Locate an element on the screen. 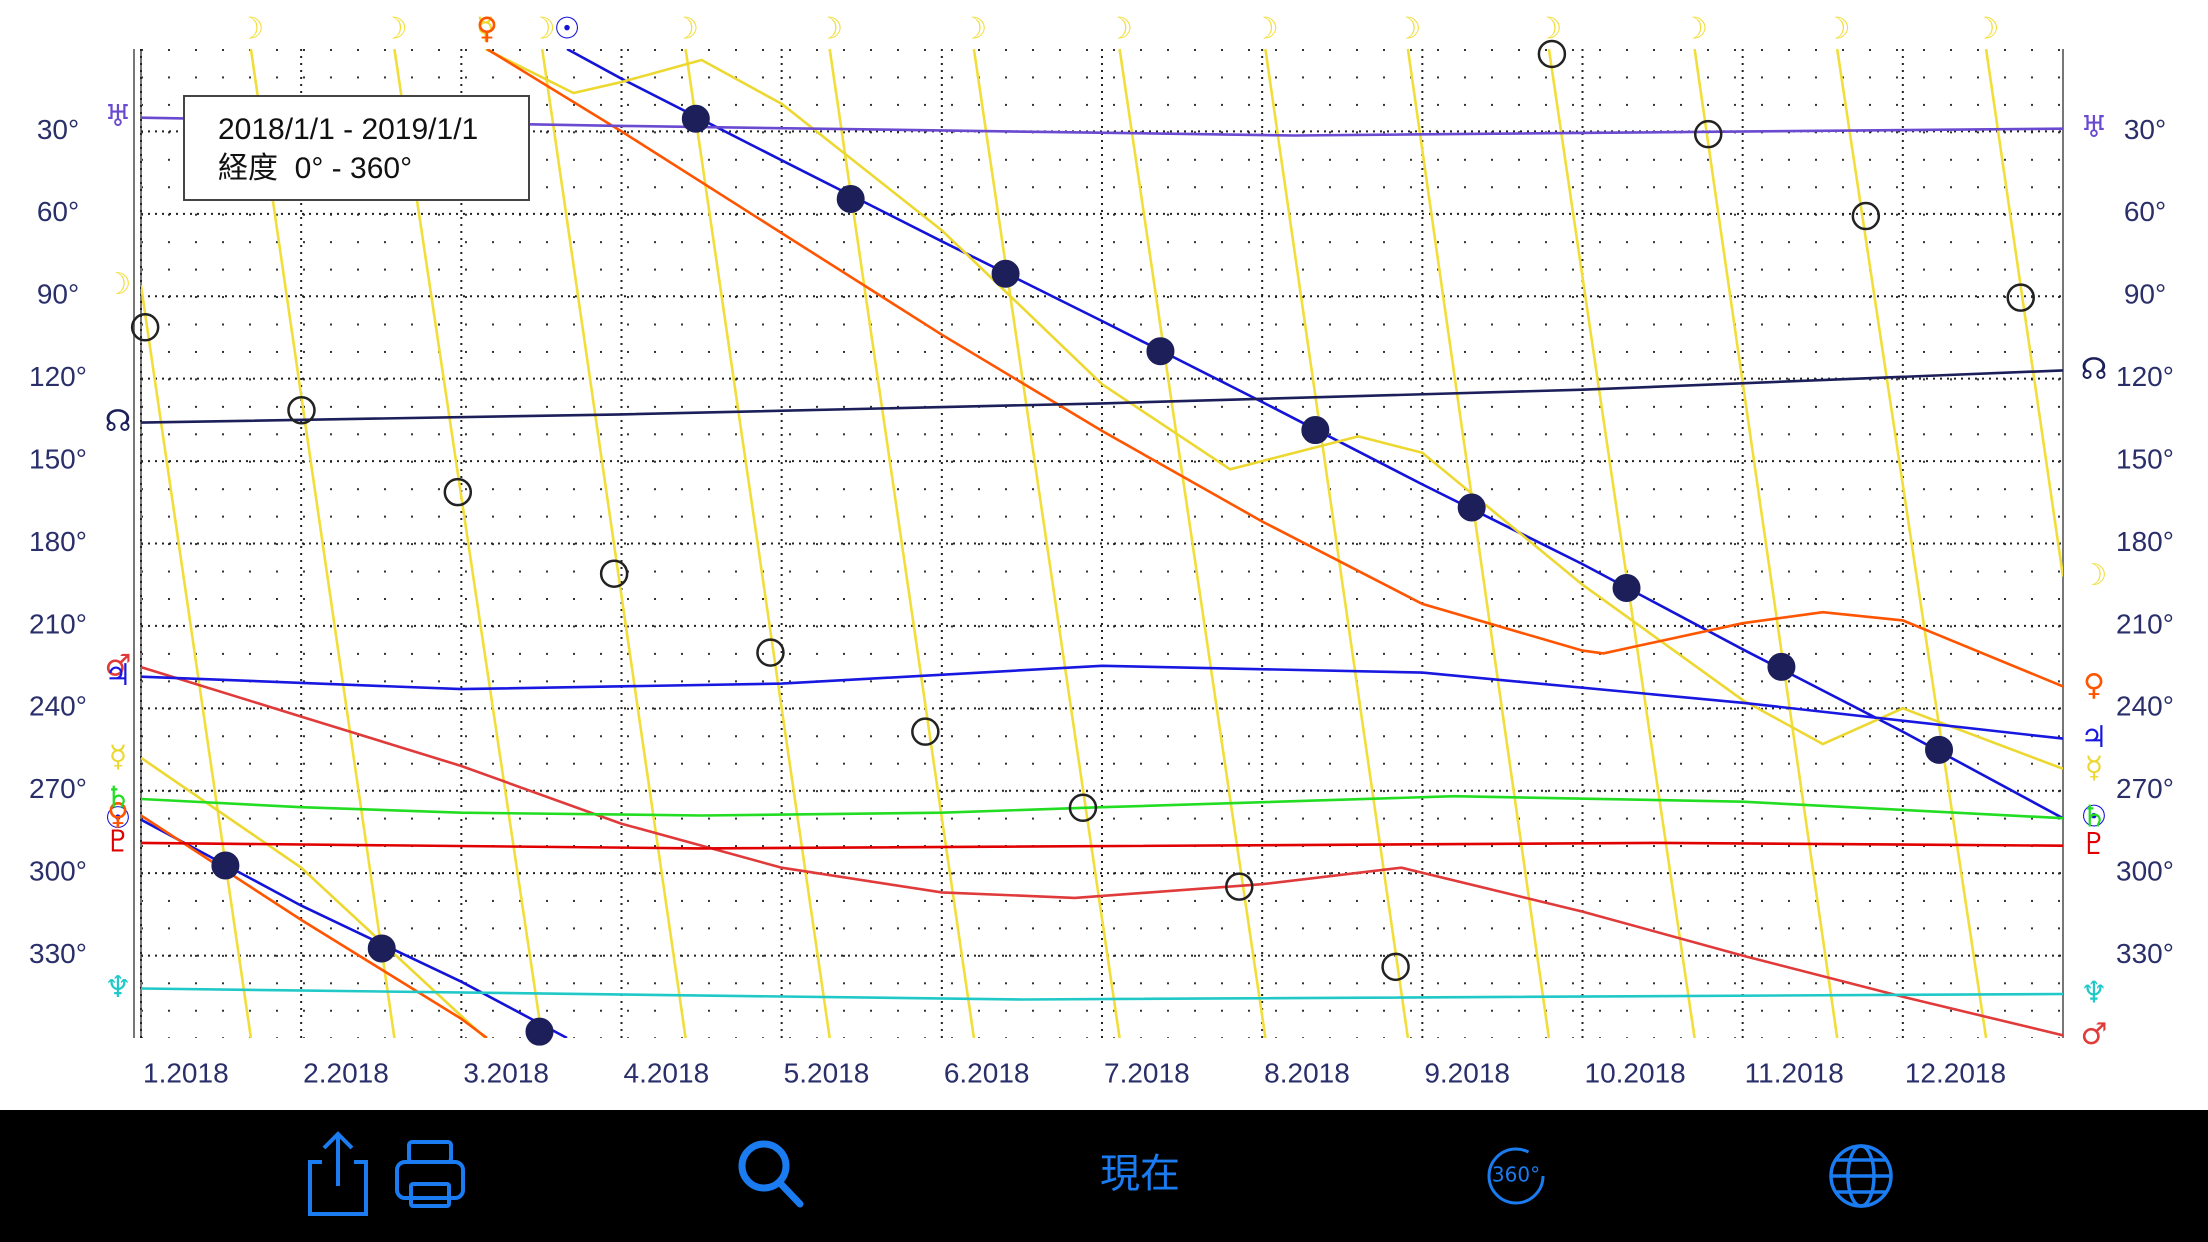  x-tick-label: 12.2018 is located at coordinates (1955, 1072).